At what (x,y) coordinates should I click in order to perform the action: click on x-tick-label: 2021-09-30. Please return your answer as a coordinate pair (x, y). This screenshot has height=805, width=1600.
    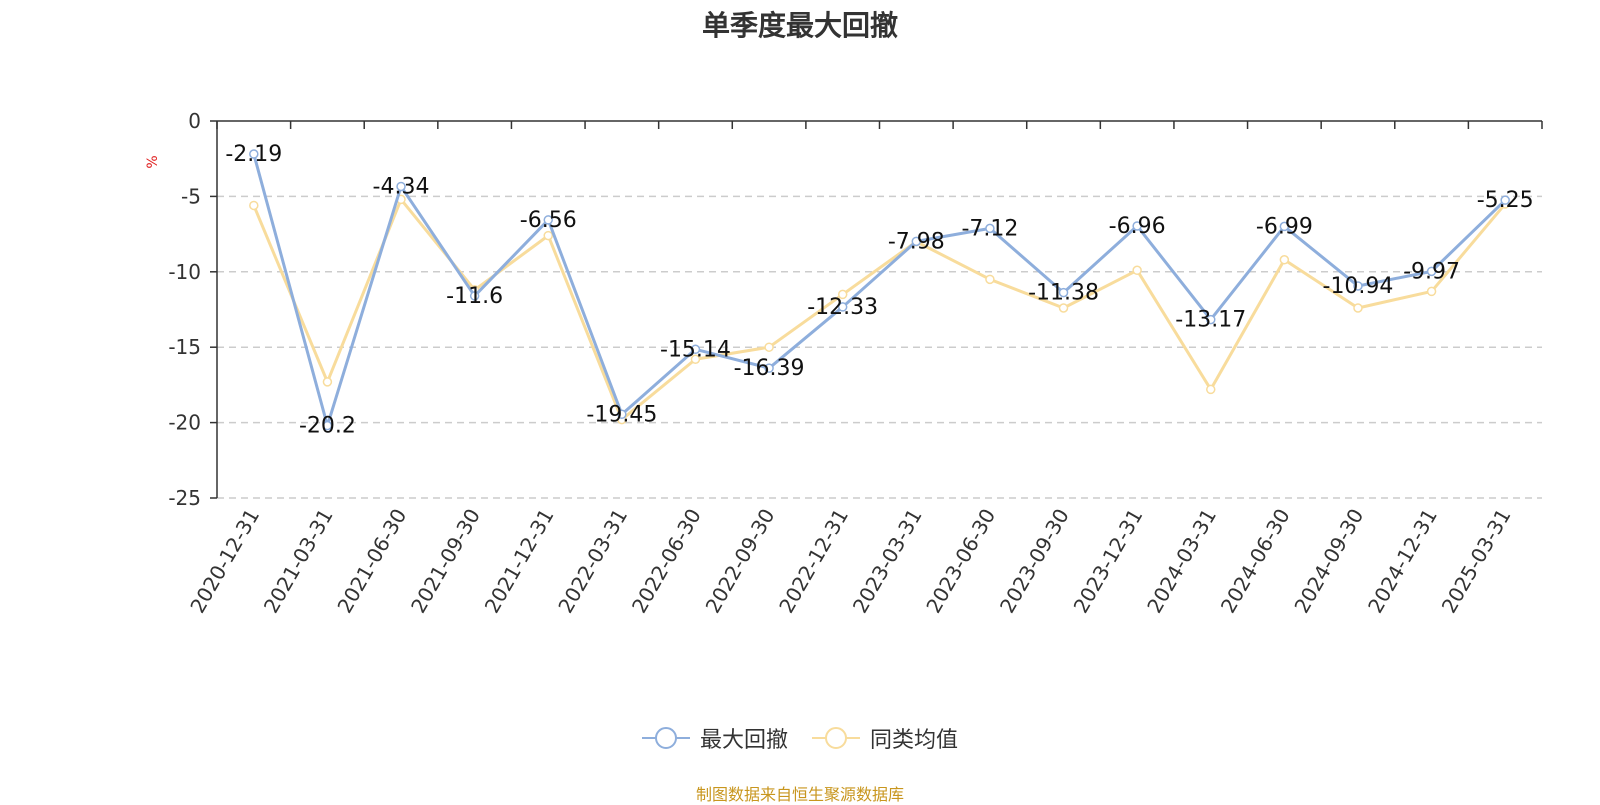
    Looking at the image, I should click on (445, 561).